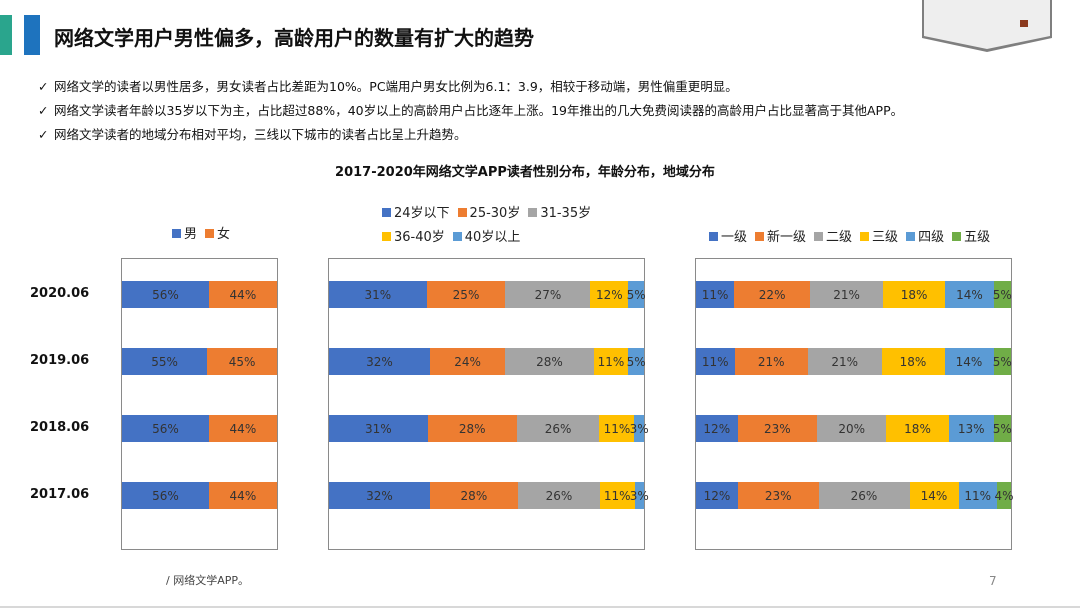 The image size is (1080, 609). I want to click on legend-item: 三级, so click(879, 238).